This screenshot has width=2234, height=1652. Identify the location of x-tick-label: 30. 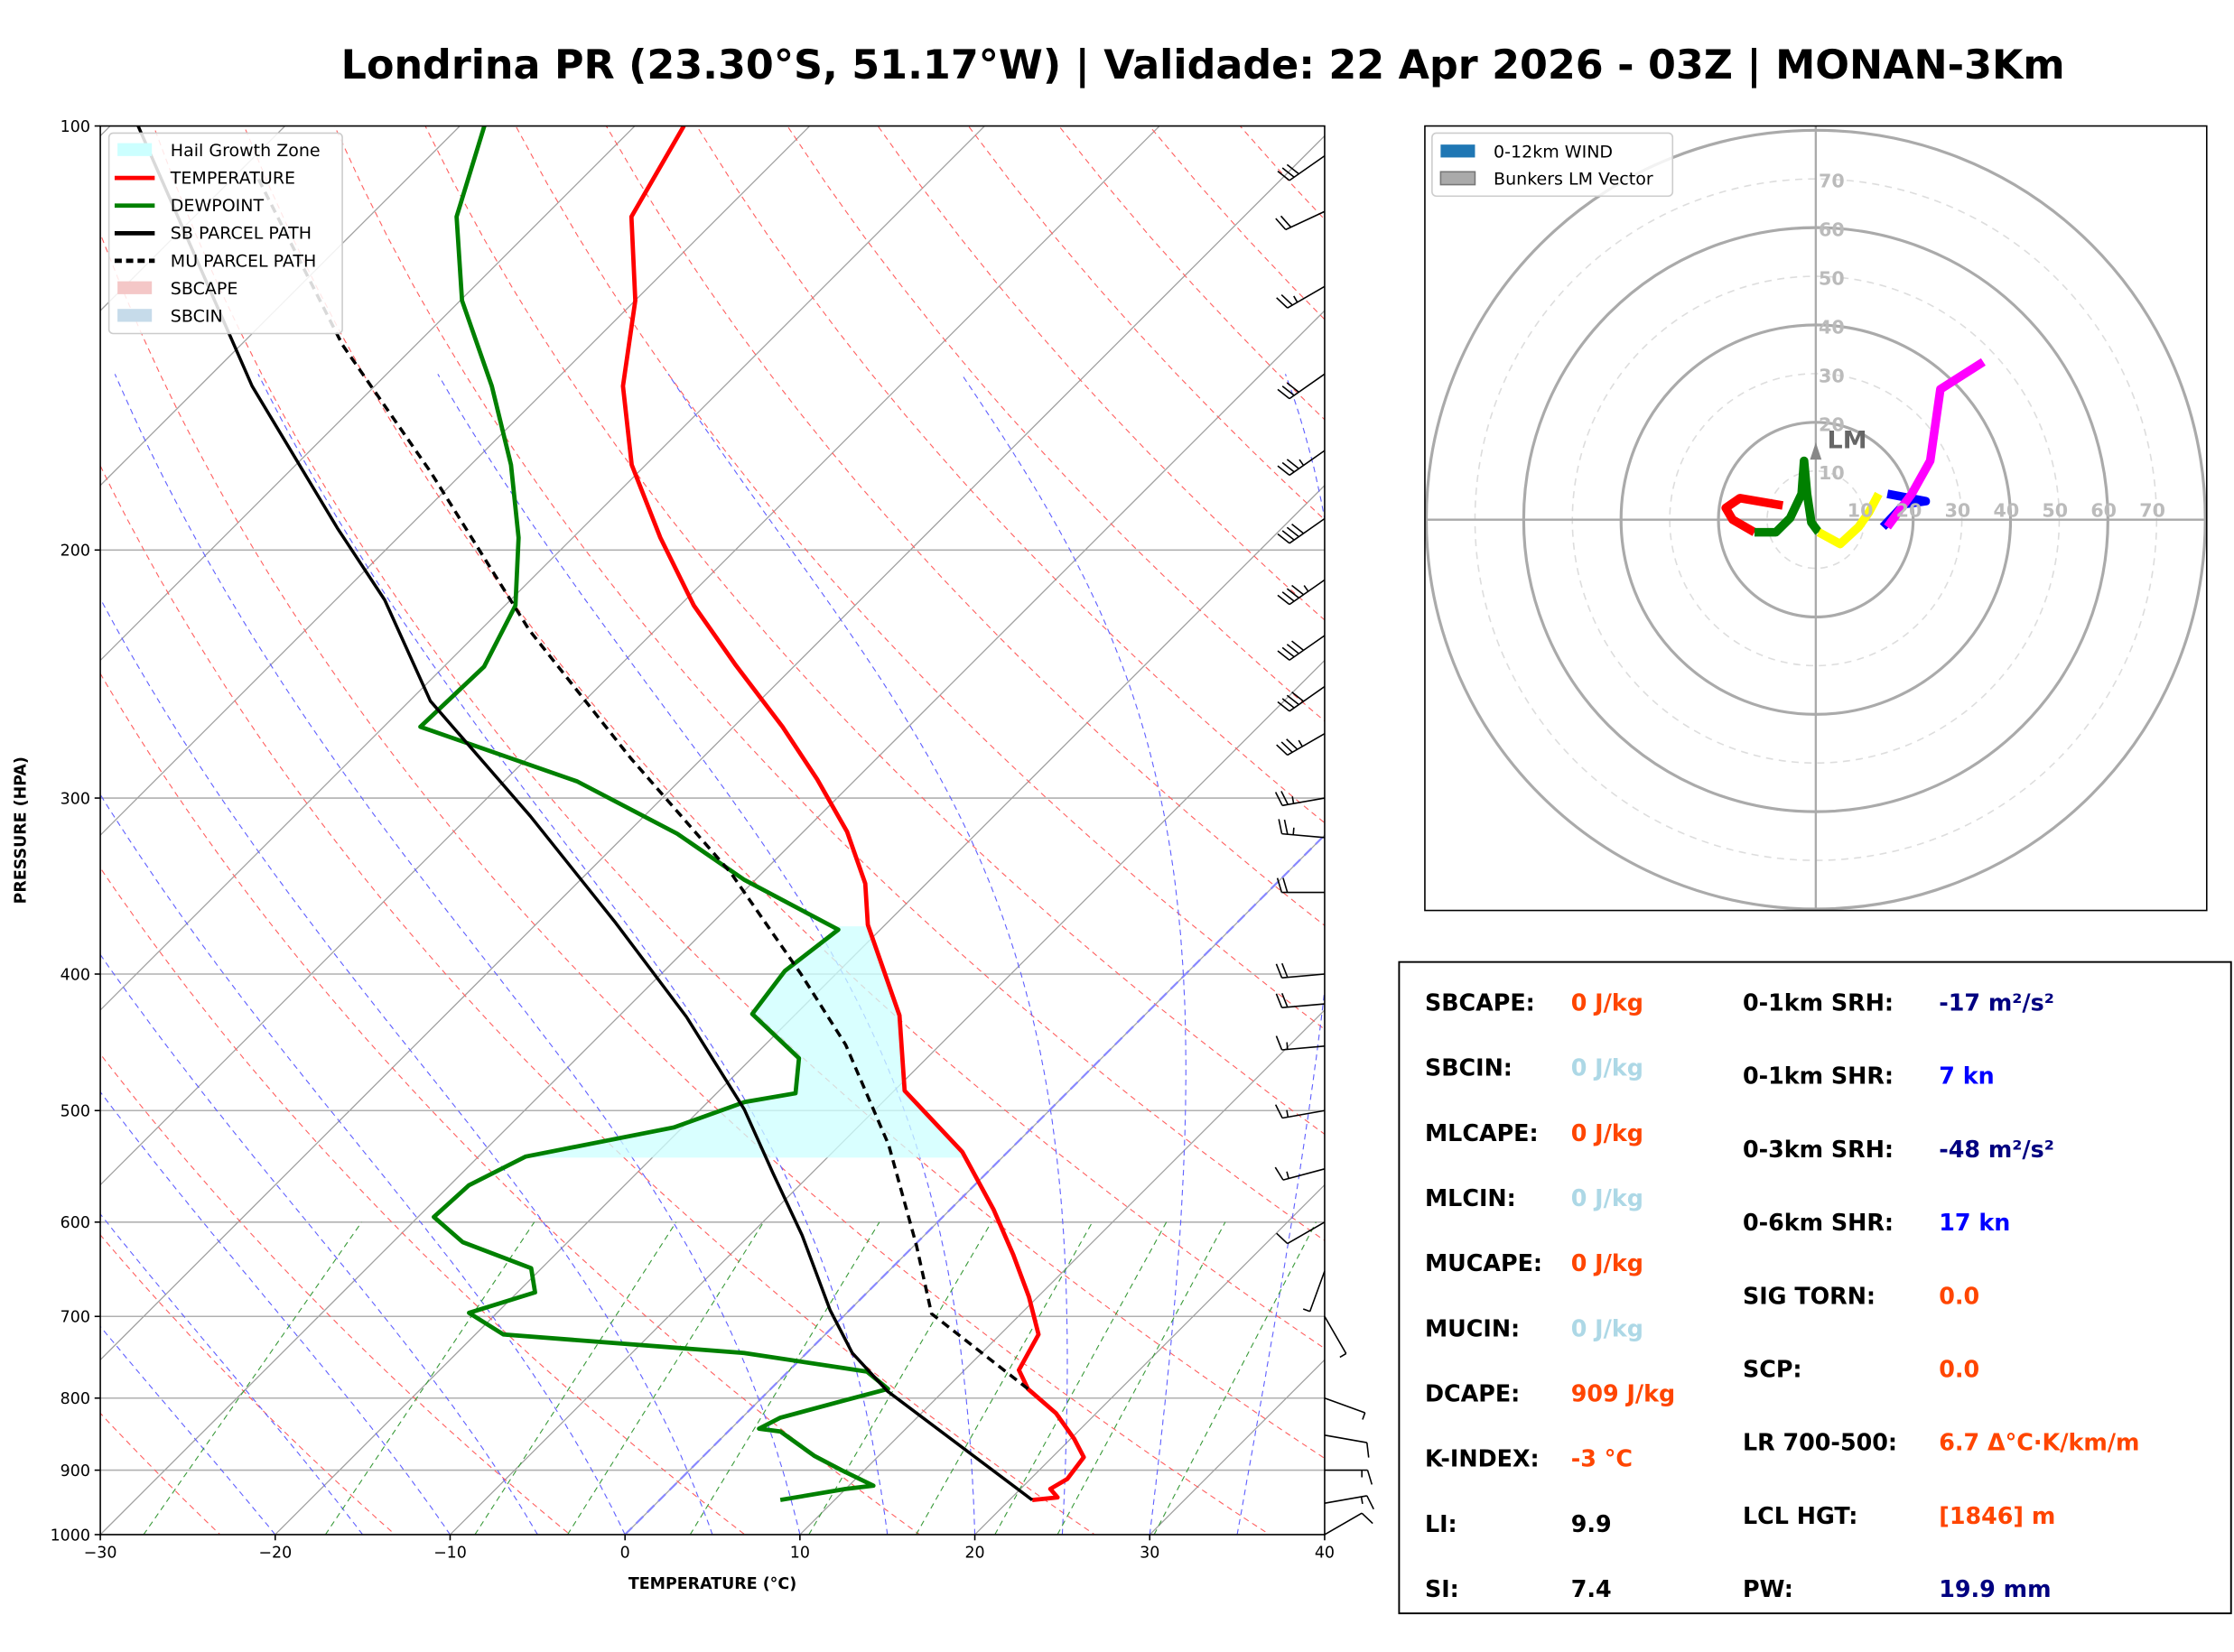
(1149, 1553).